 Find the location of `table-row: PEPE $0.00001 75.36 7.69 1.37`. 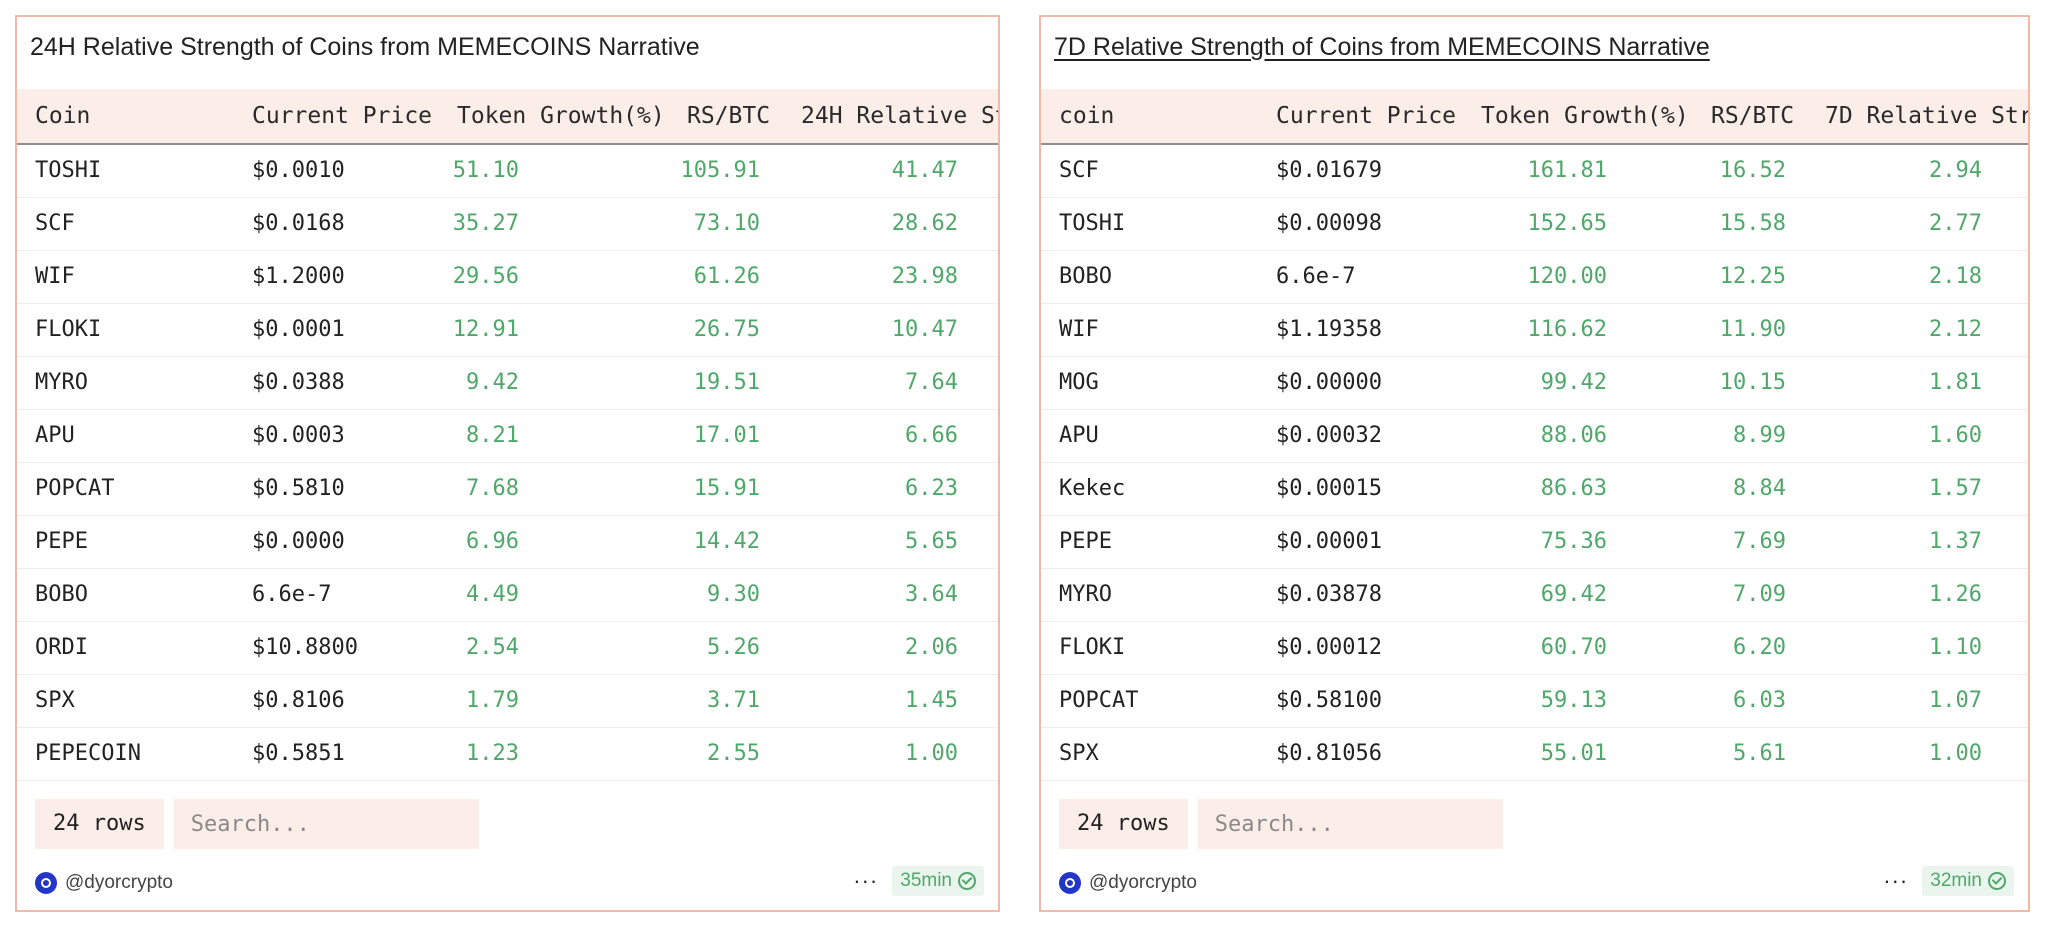

table-row: PEPE $0.00001 75.36 7.69 1.37 is located at coordinates (1534, 542).